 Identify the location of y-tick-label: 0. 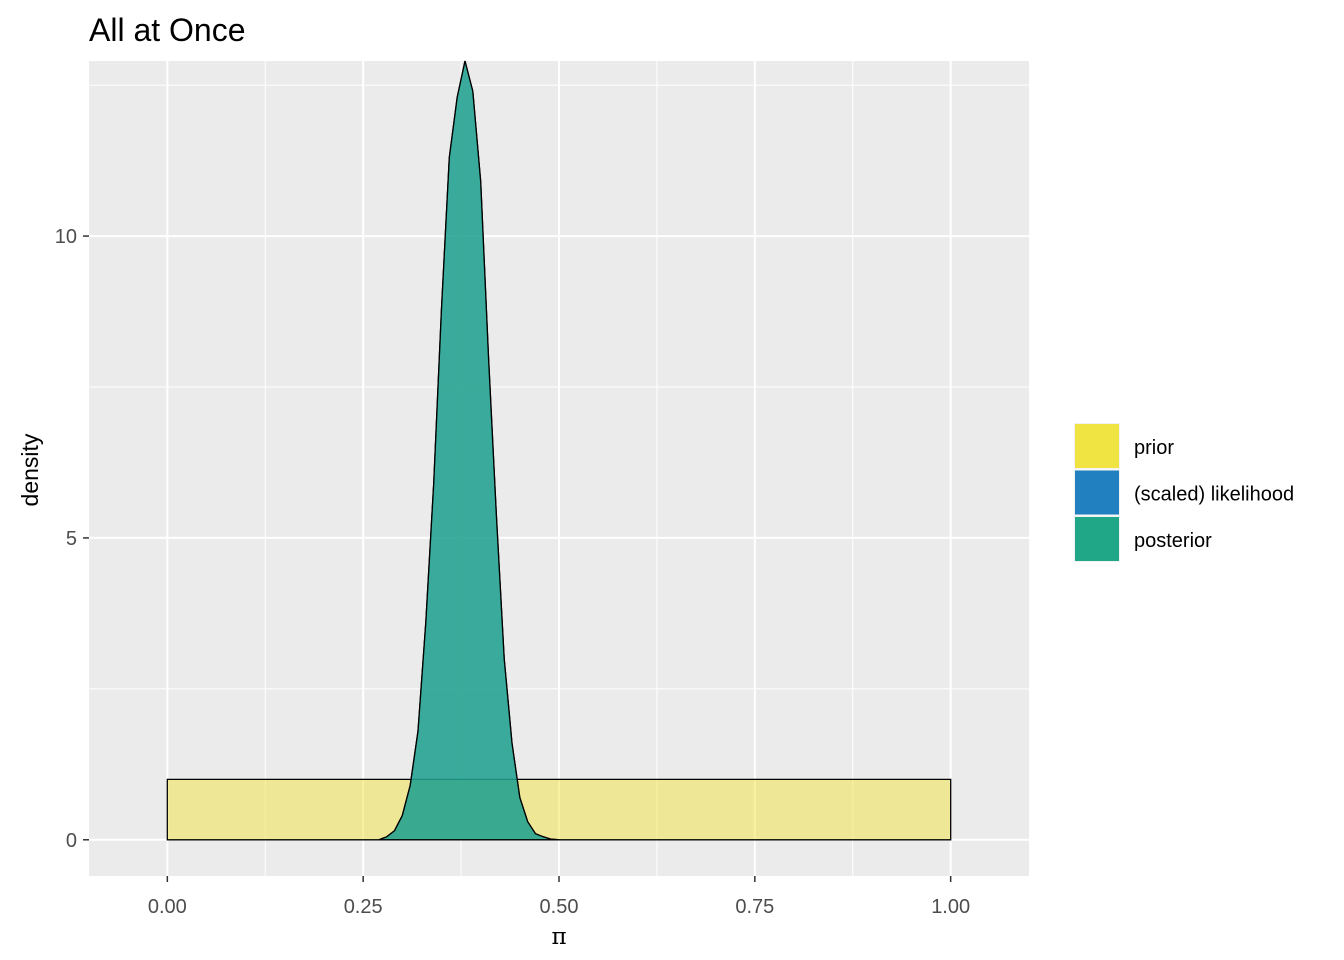
(71, 841).